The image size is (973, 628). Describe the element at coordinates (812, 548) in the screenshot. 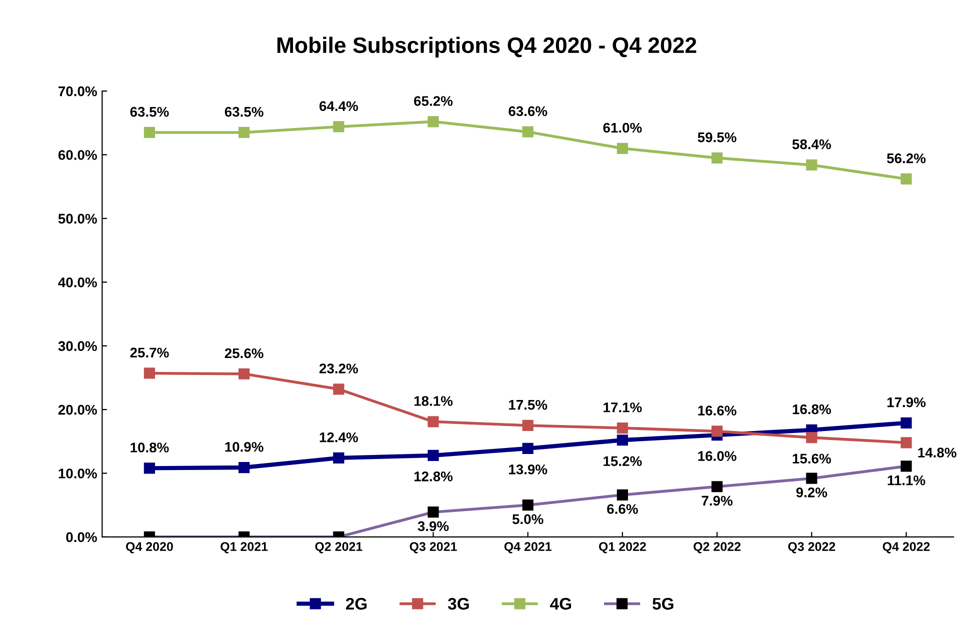

I see `x-tick-label: Q3 2022` at that location.